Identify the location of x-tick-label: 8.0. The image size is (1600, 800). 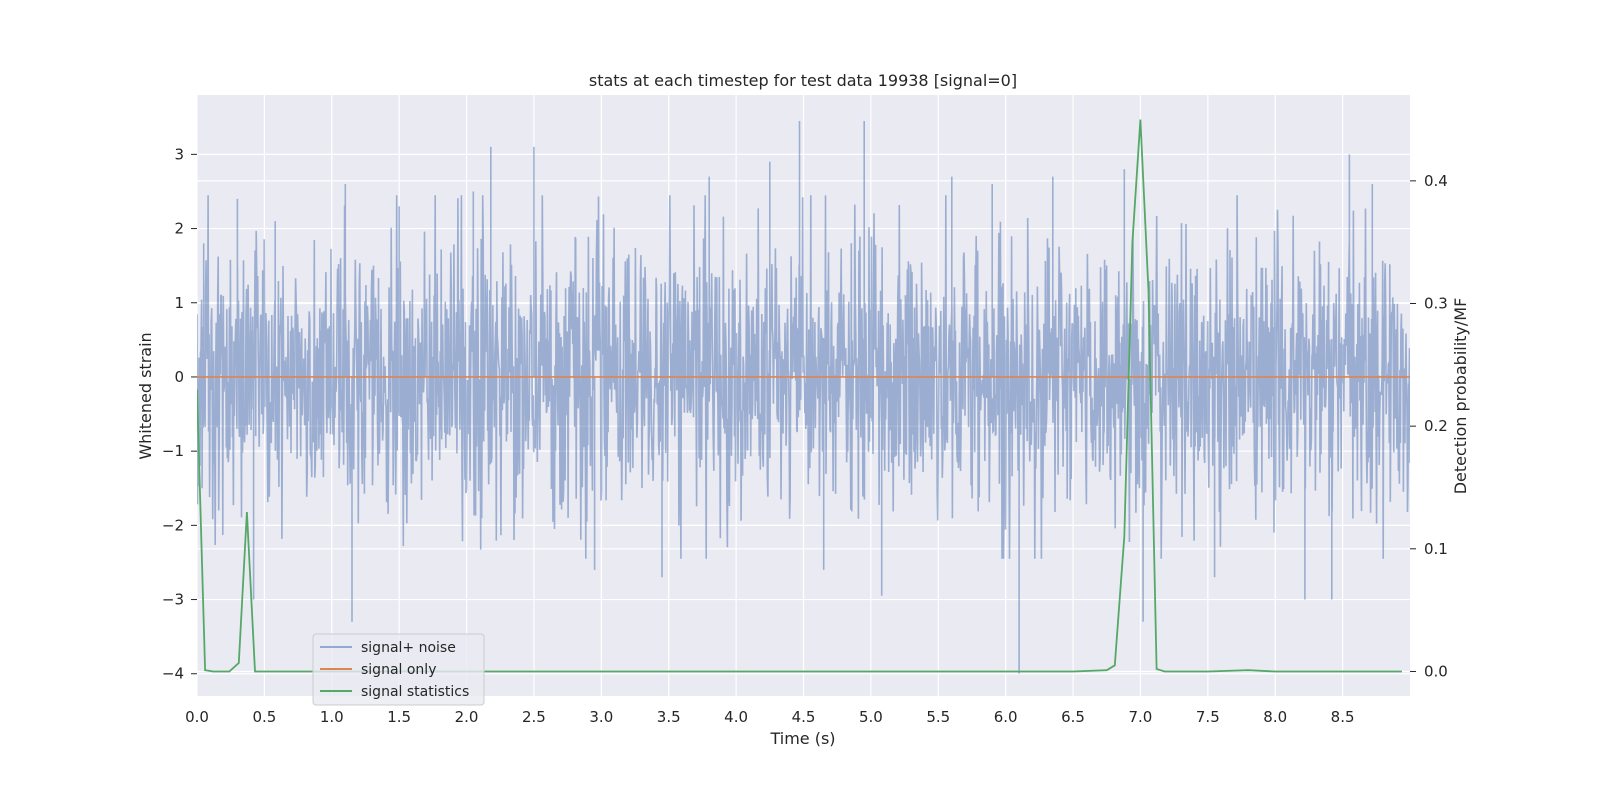
(1275, 717).